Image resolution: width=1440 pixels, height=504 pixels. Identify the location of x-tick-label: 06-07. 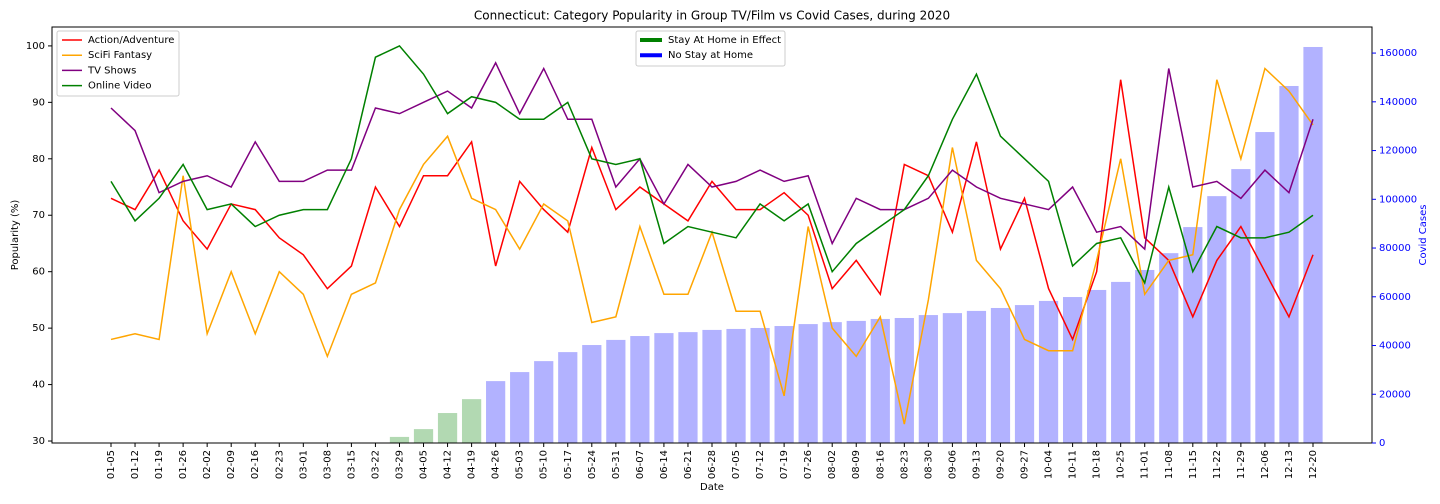
(640, 464).